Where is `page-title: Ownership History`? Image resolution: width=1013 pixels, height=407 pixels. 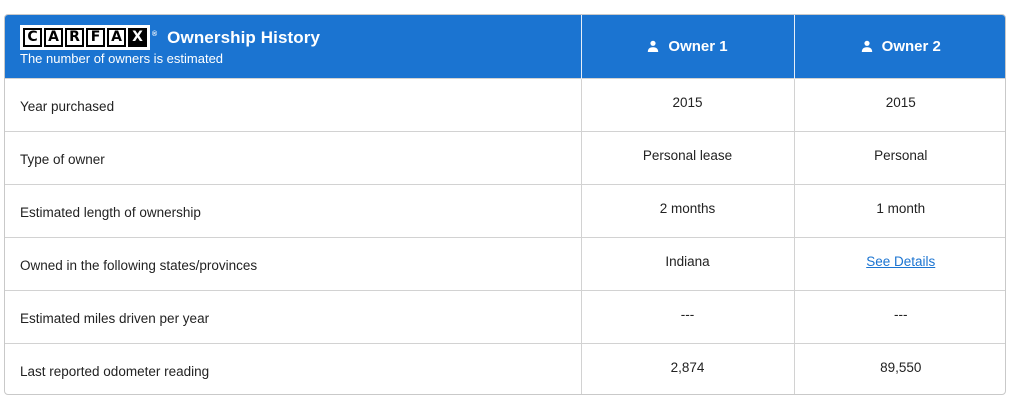
page-title: Ownership History is located at coordinates (244, 37).